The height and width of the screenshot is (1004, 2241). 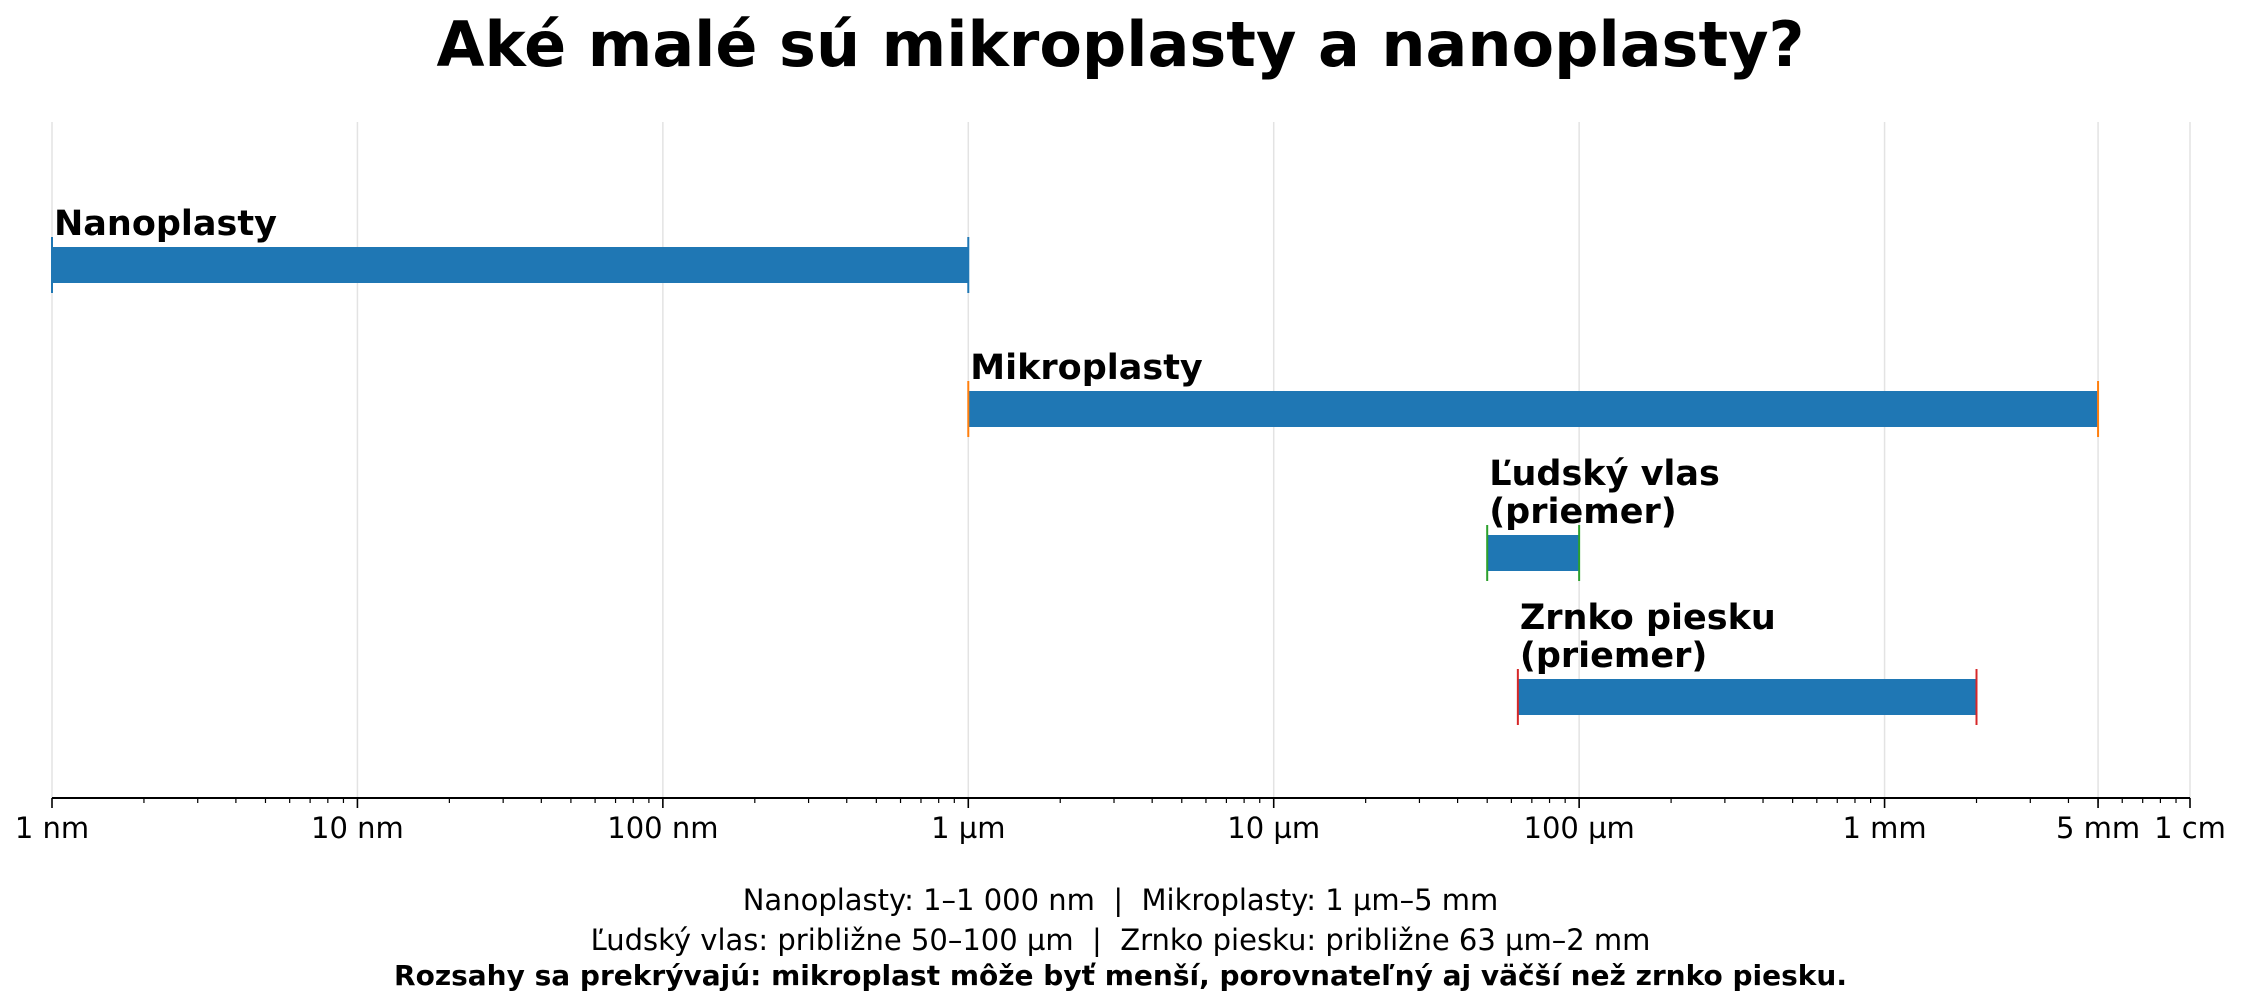 What do you see at coordinates (1273, 828) in the screenshot?
I see `tick-label-4: 10 µm` at bounding box center [1273, 828].